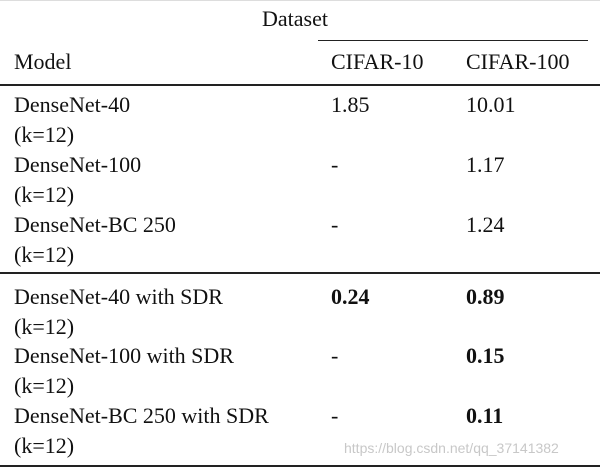 This screenshot has width=600, height=469. I want to click on row-cifar10-value: 0.24, so click(350, 296).